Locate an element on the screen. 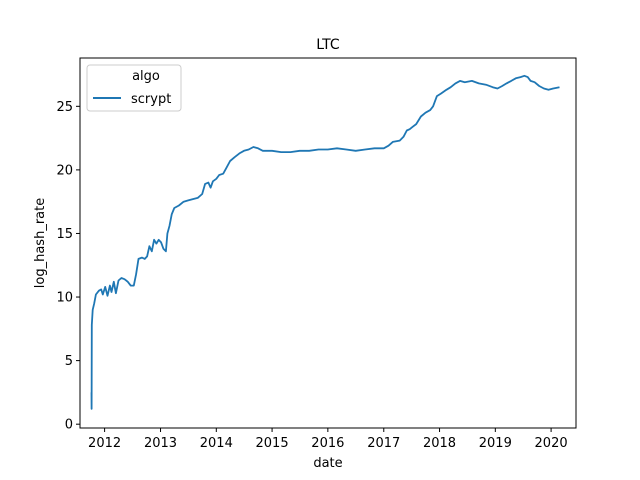  x-tick-label: 2019 is located at coordinates (495, 443).